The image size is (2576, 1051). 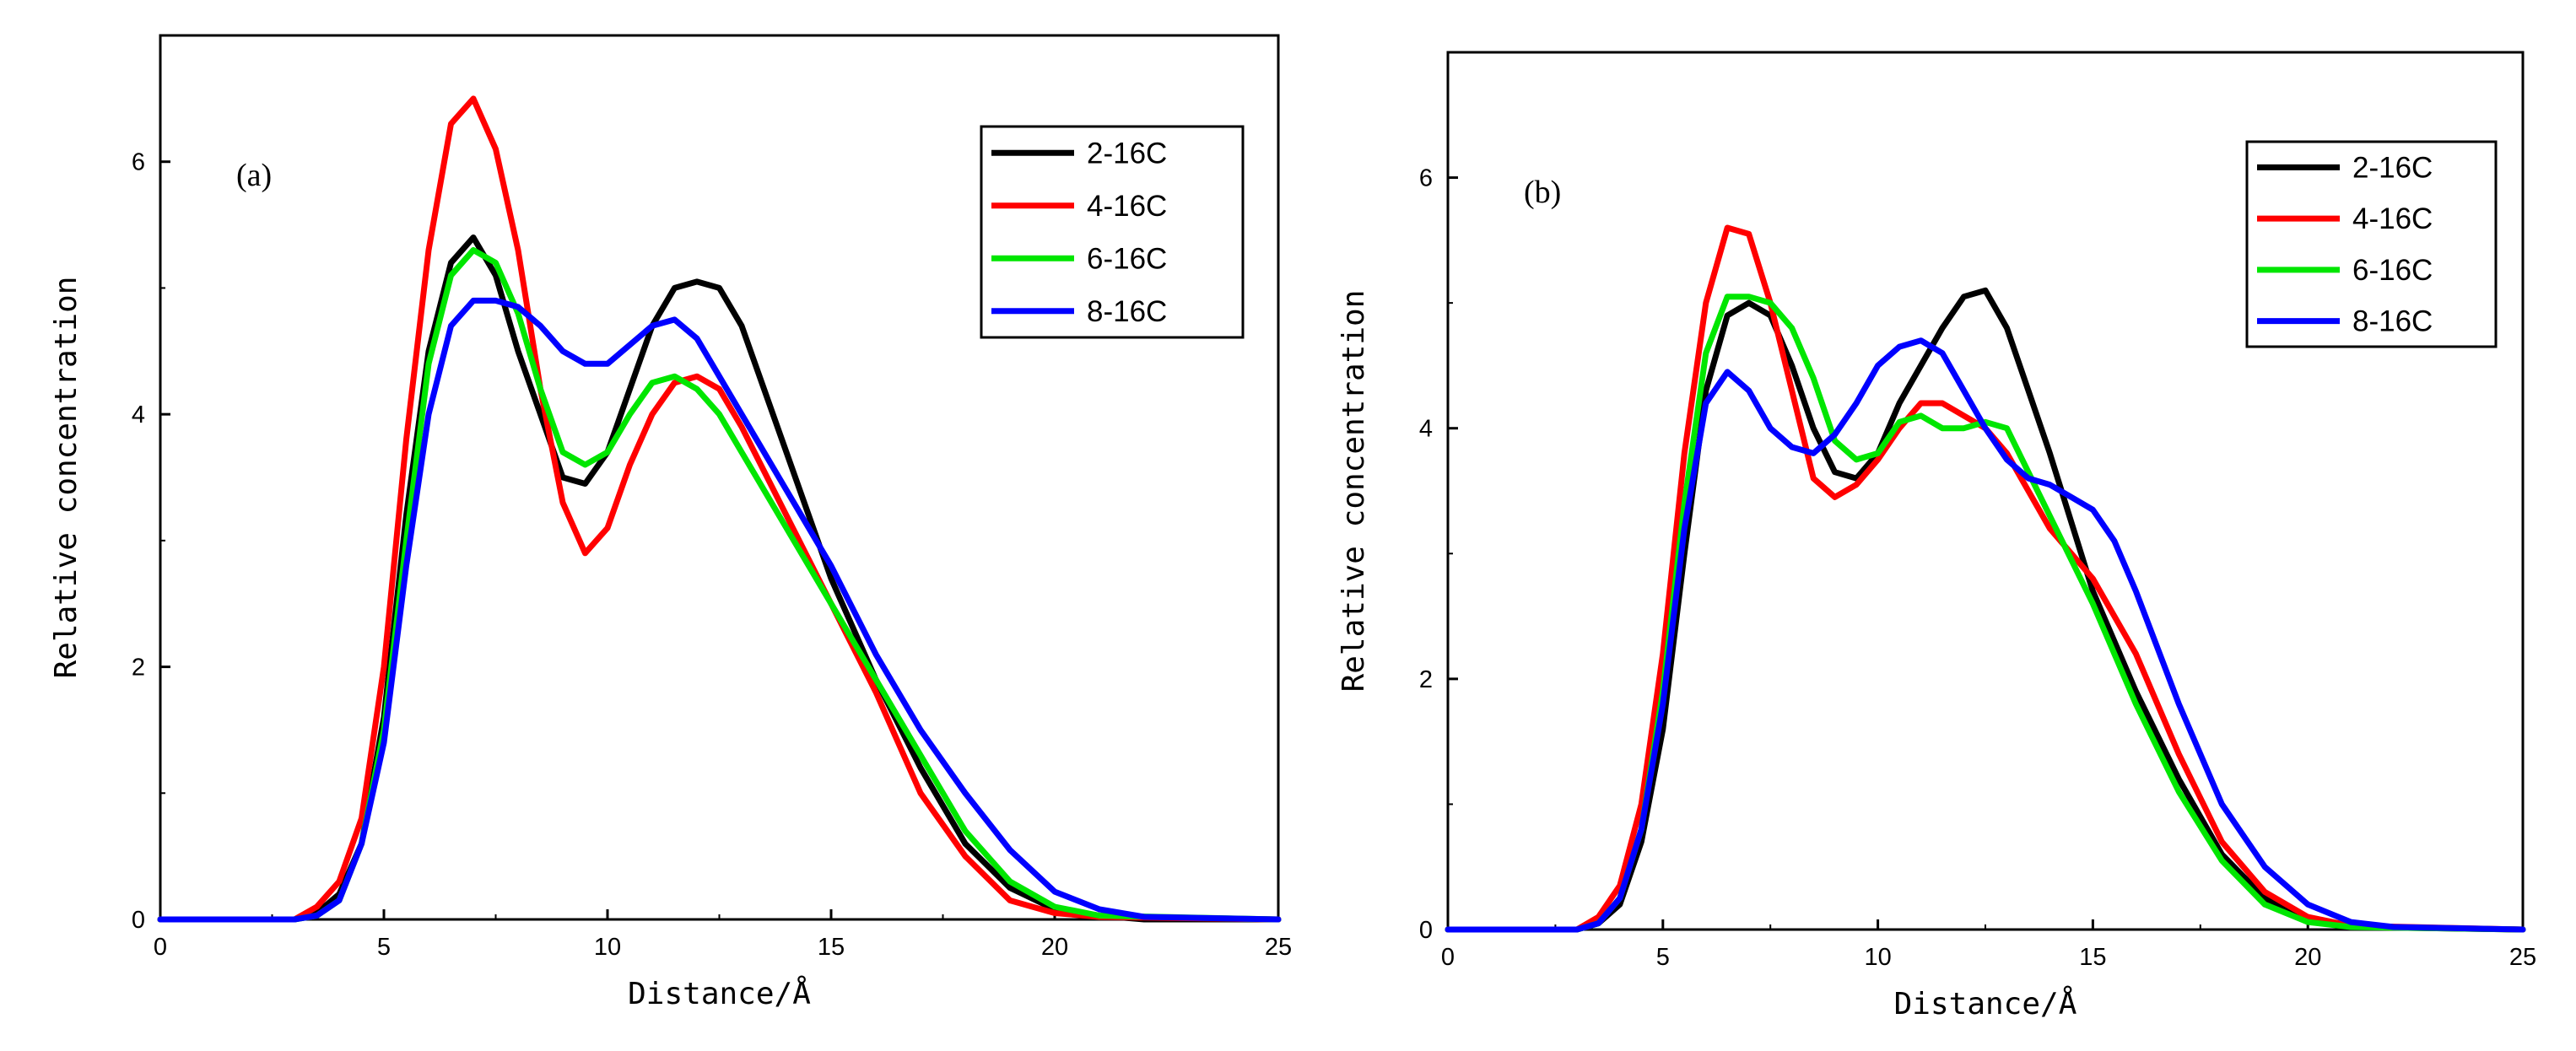 I want to click on panel-label: (a), so click(x=254, y=175).